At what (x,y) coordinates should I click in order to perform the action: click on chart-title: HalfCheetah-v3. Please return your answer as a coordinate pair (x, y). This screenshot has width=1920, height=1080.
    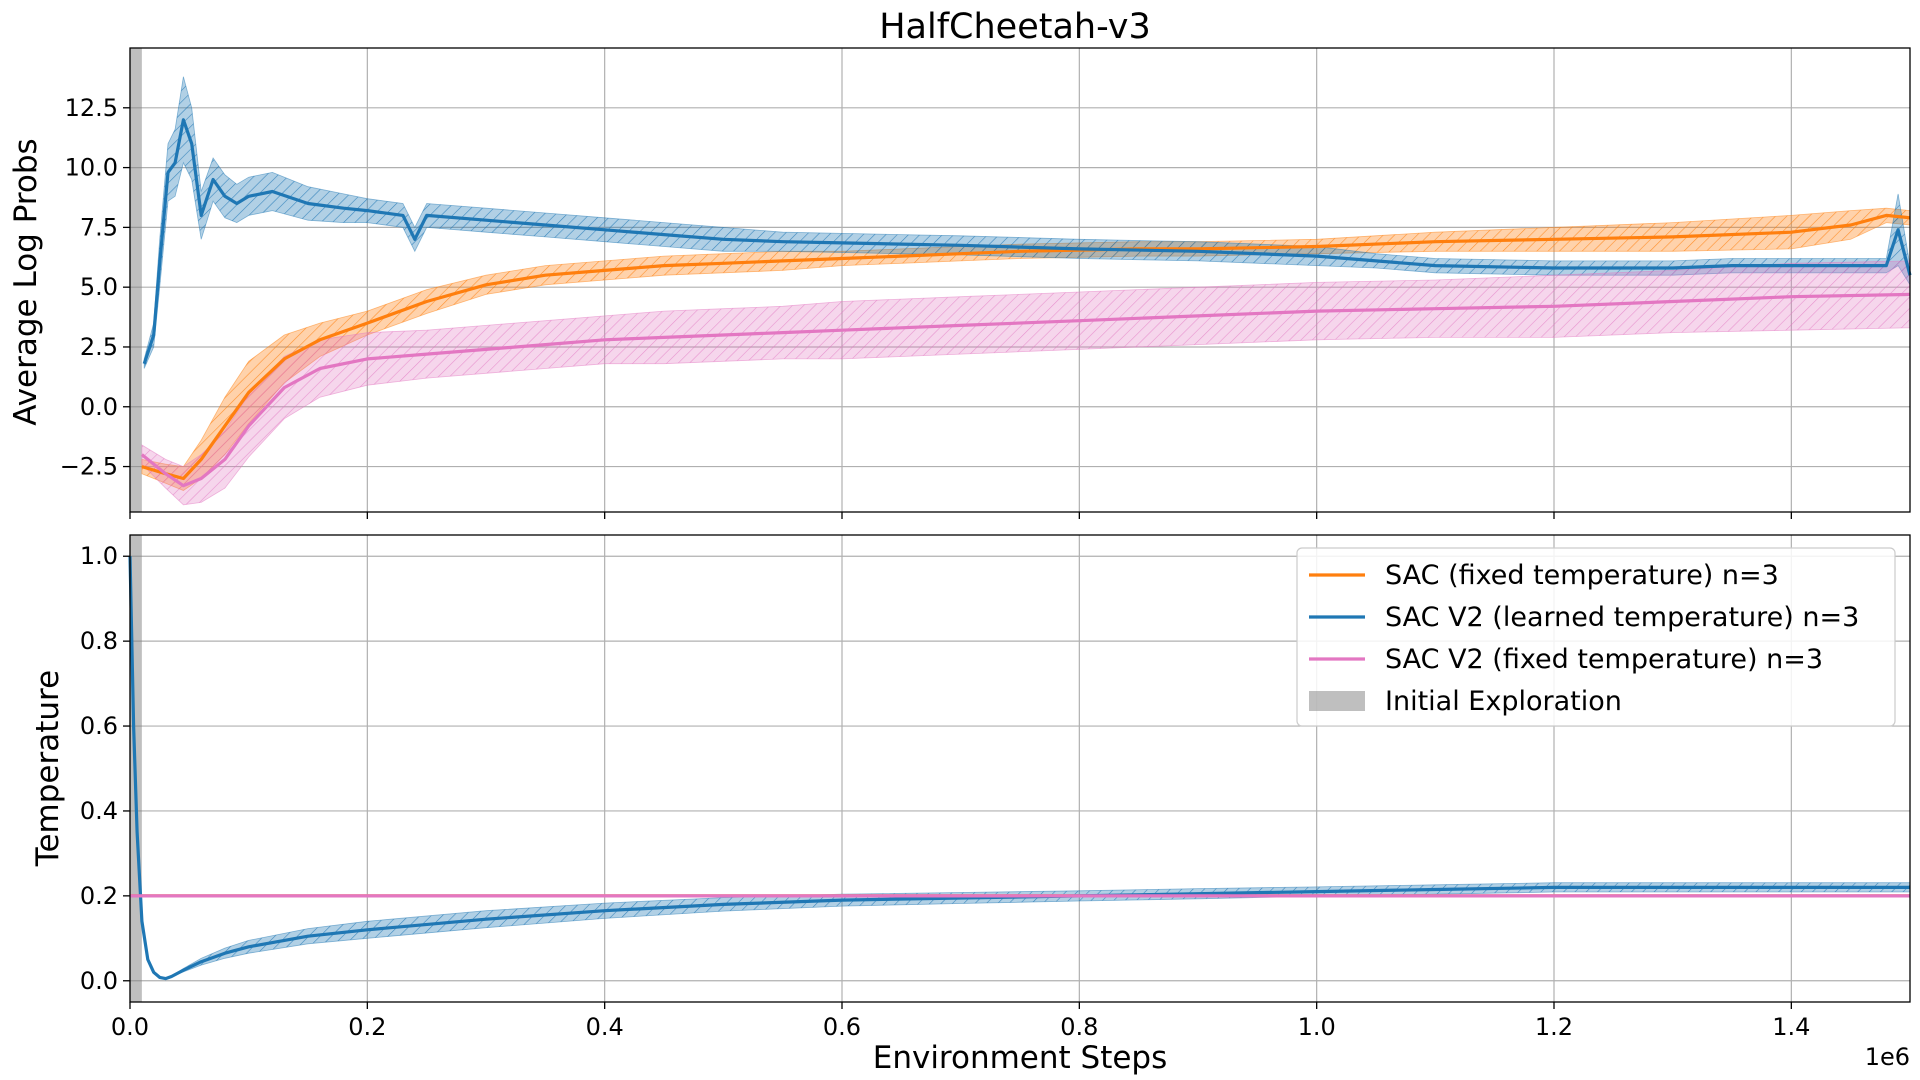
    Looking at the image, I should click on (1015, 27).